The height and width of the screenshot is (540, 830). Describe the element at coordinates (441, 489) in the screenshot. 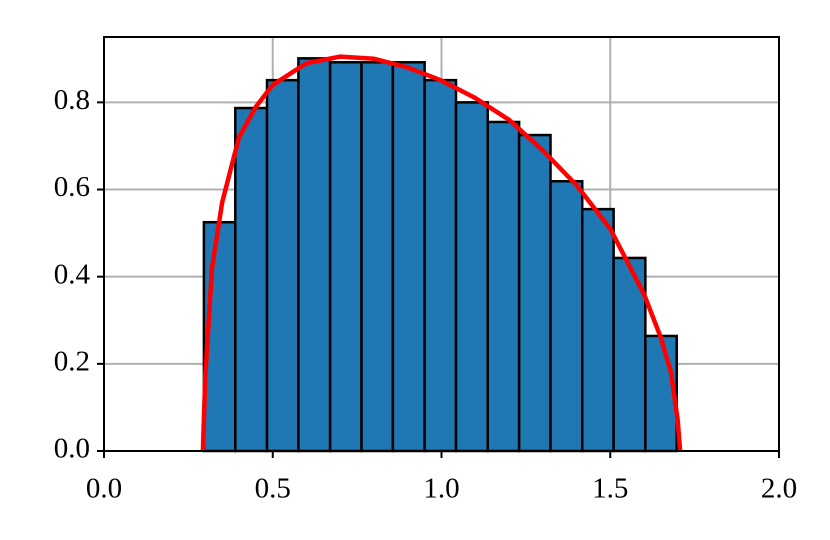

I see `x-tick-label: 1.0` at that location.